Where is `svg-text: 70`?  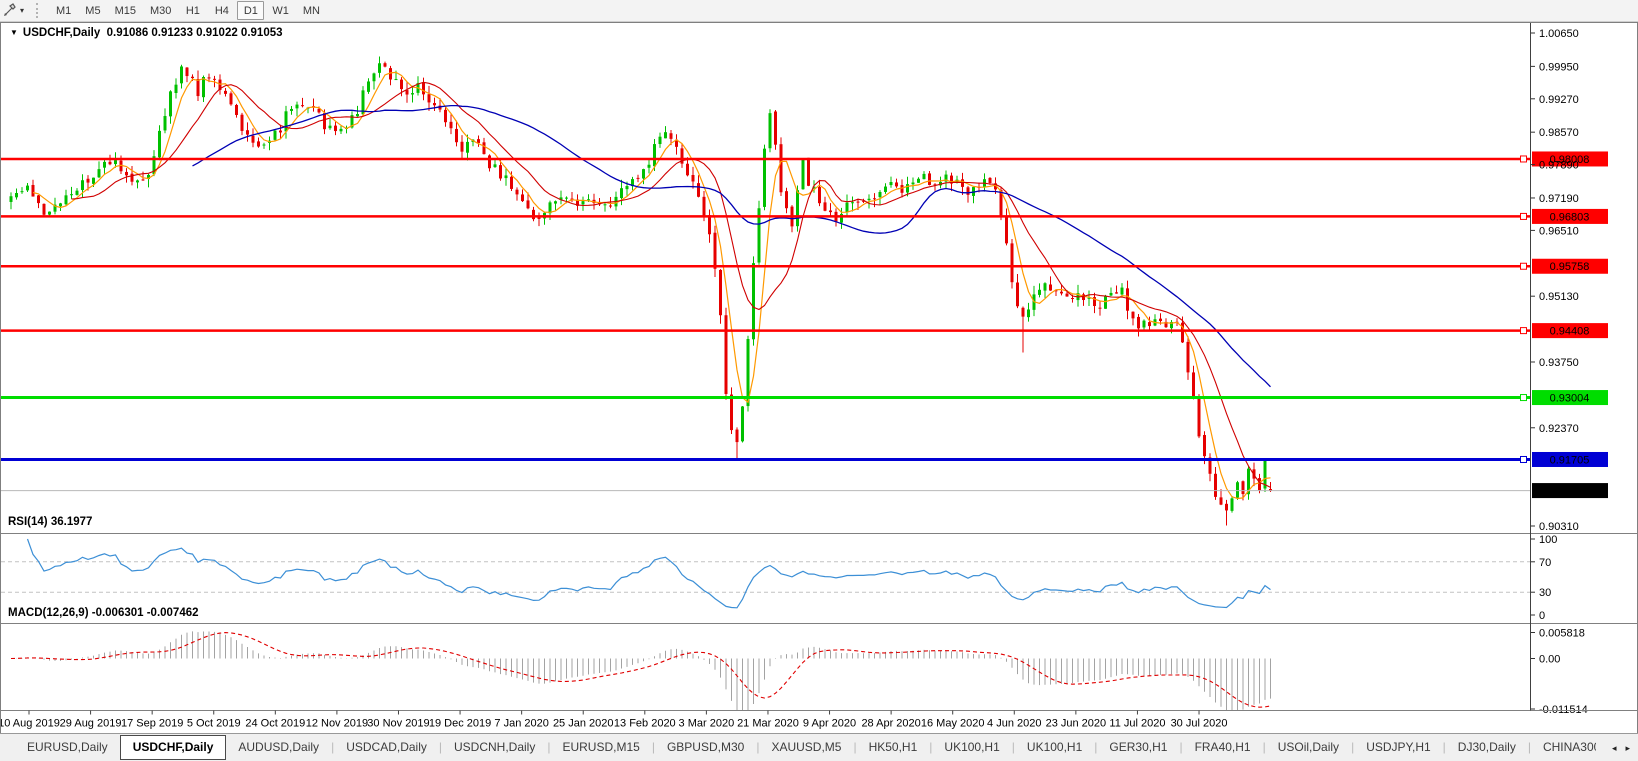 svg-text: 70 is located at coordinates (1545, 563).